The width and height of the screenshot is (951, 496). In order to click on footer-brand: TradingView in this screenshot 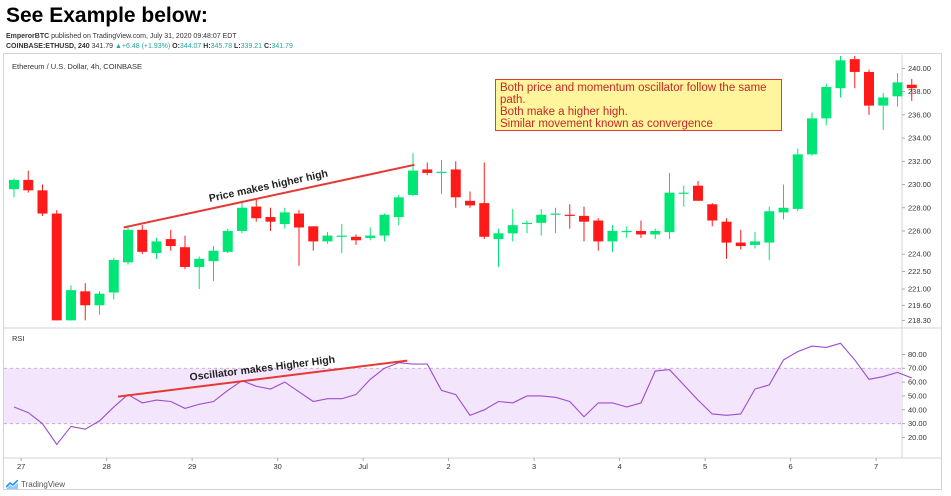, I will do `click(43, 484)`.